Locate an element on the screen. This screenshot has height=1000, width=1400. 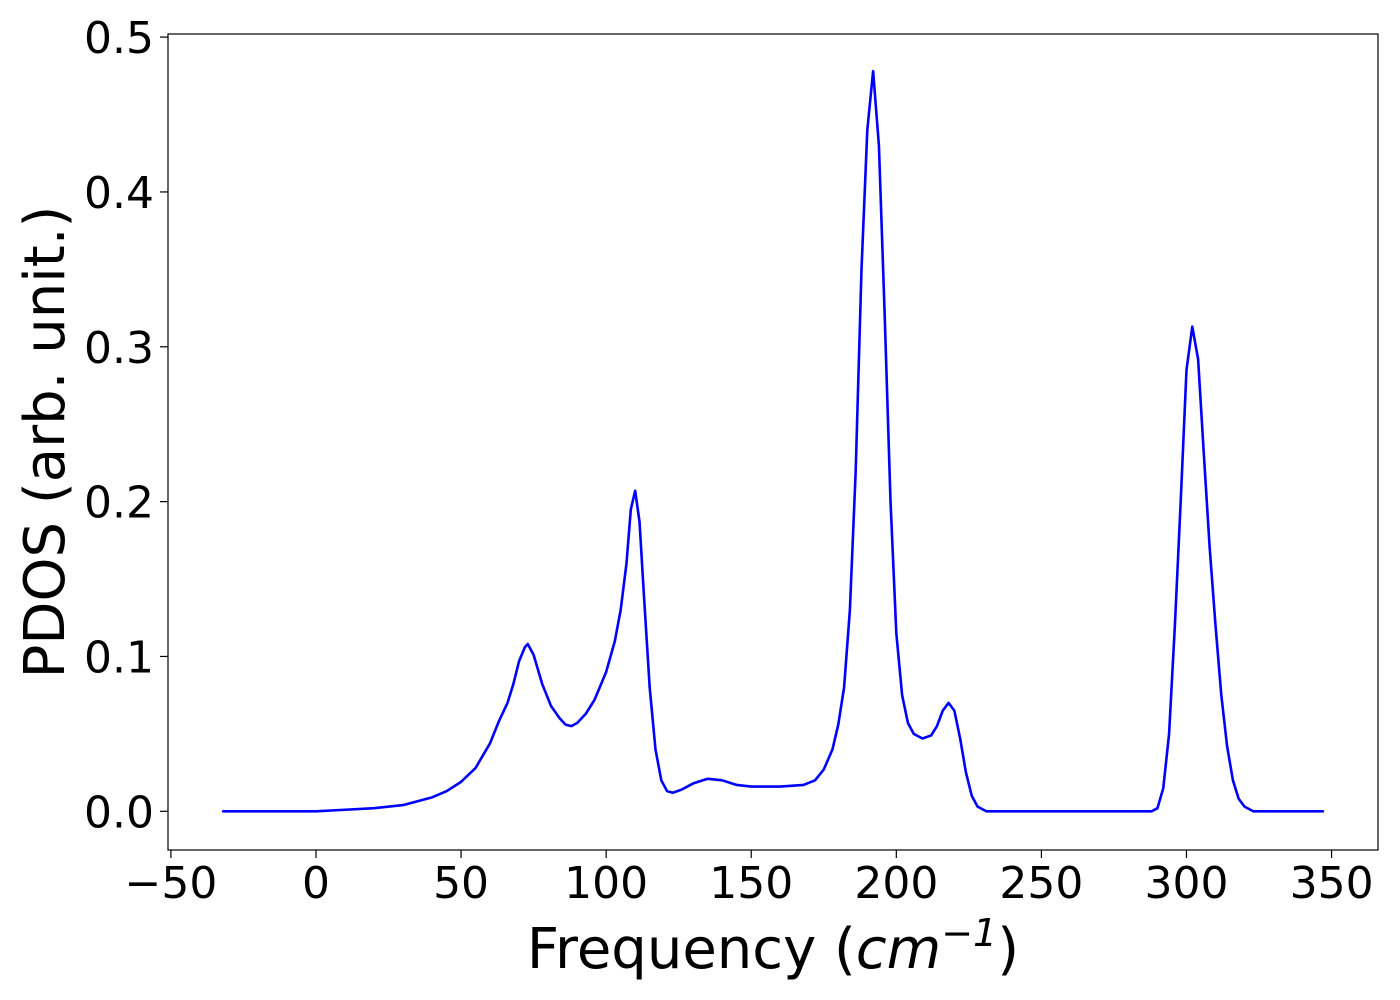
x-tick-label: −50 is located at coordinates (170, 883).